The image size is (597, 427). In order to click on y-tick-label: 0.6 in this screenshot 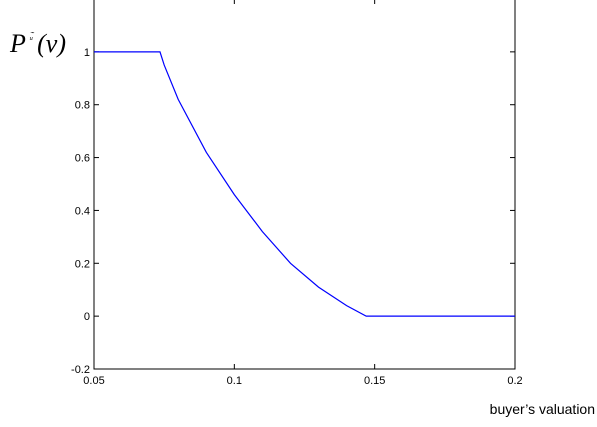, I will do `click(82, 159)`.